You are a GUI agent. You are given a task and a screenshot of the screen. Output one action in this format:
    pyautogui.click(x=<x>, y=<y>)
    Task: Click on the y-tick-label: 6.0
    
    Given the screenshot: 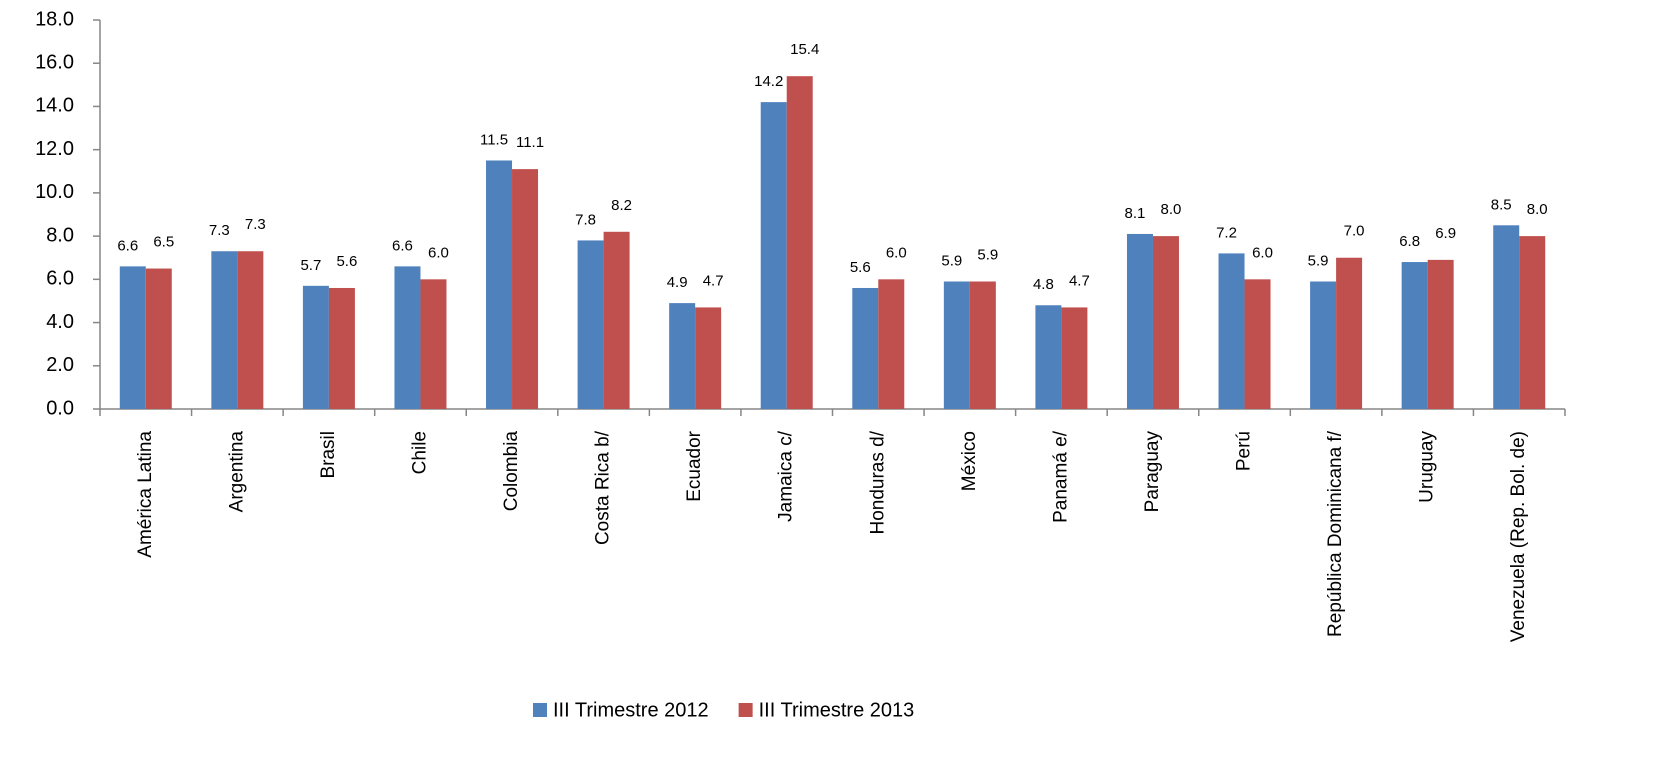 What is the action you would take?
    pyautogui.click(x=60, y=279)
    